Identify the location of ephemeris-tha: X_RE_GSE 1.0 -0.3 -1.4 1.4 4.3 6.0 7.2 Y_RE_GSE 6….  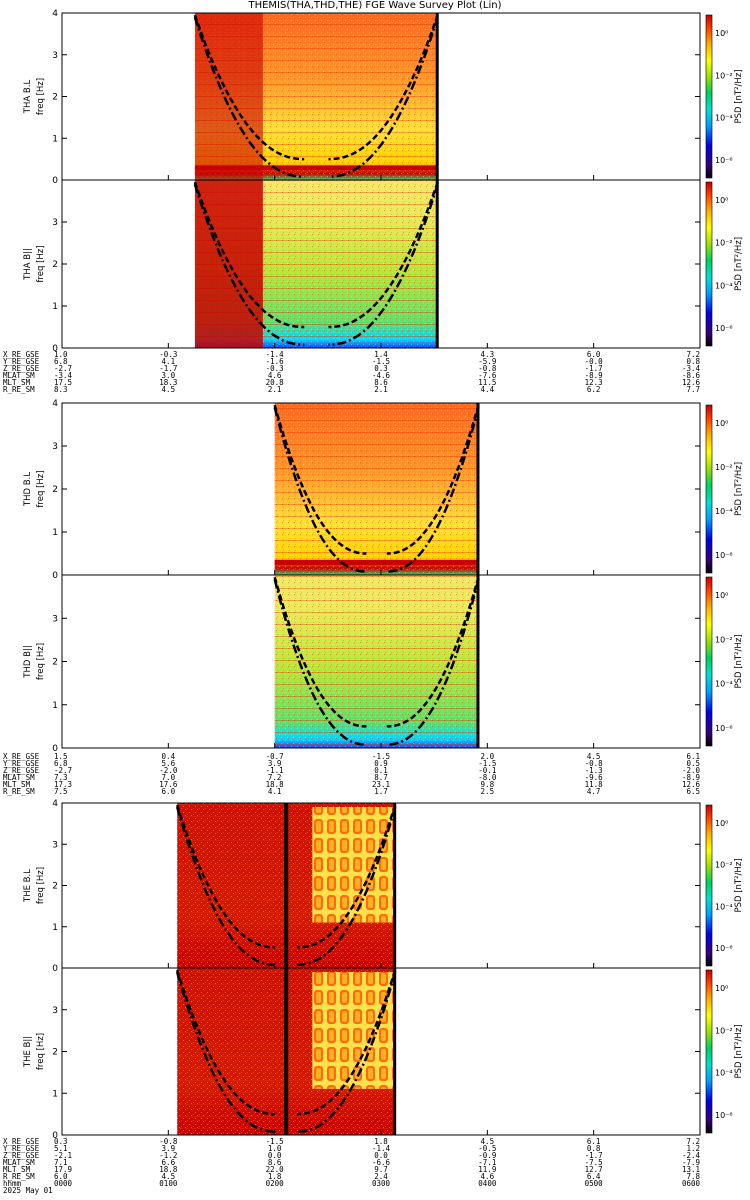
(351, 372).